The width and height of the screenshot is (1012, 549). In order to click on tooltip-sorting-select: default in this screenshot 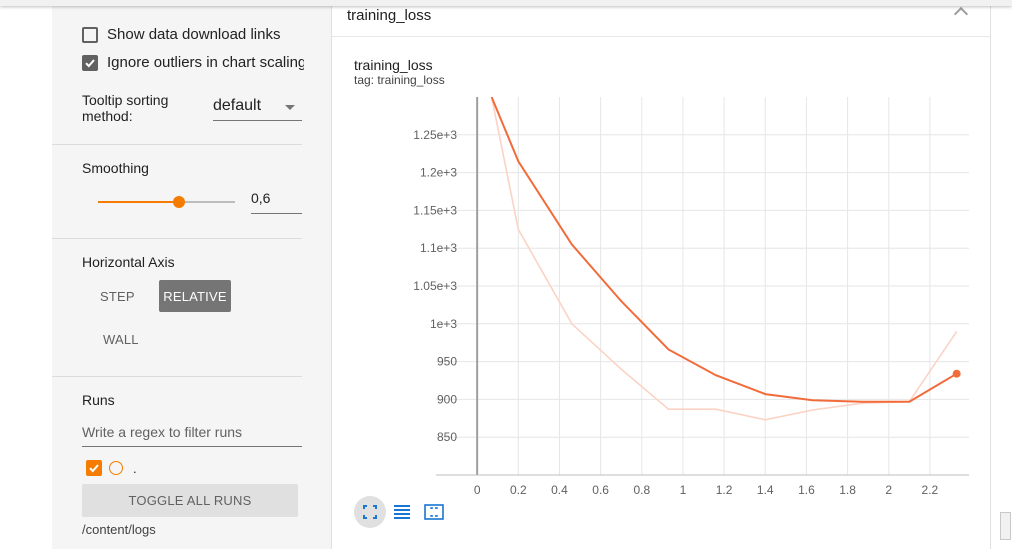, I will do `click(257, 108)`.